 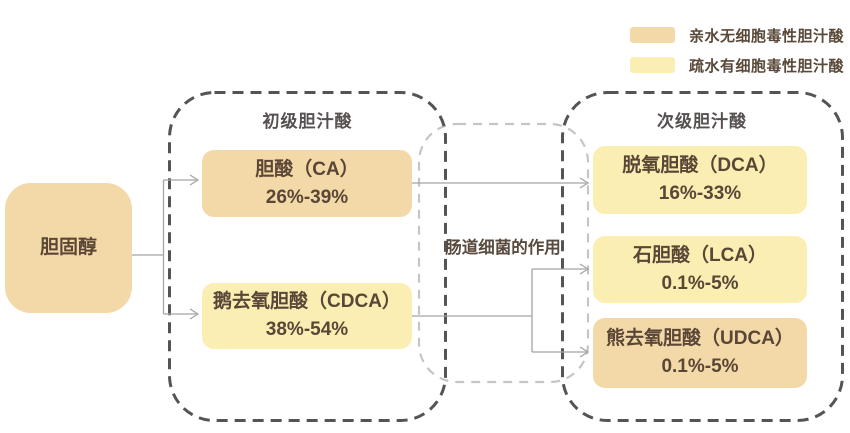 What do you see at coordinates (702, 121) in the screenshot?
I see `secondary-group-title: 次级胆汁酸` at bounding box center [702, 121].